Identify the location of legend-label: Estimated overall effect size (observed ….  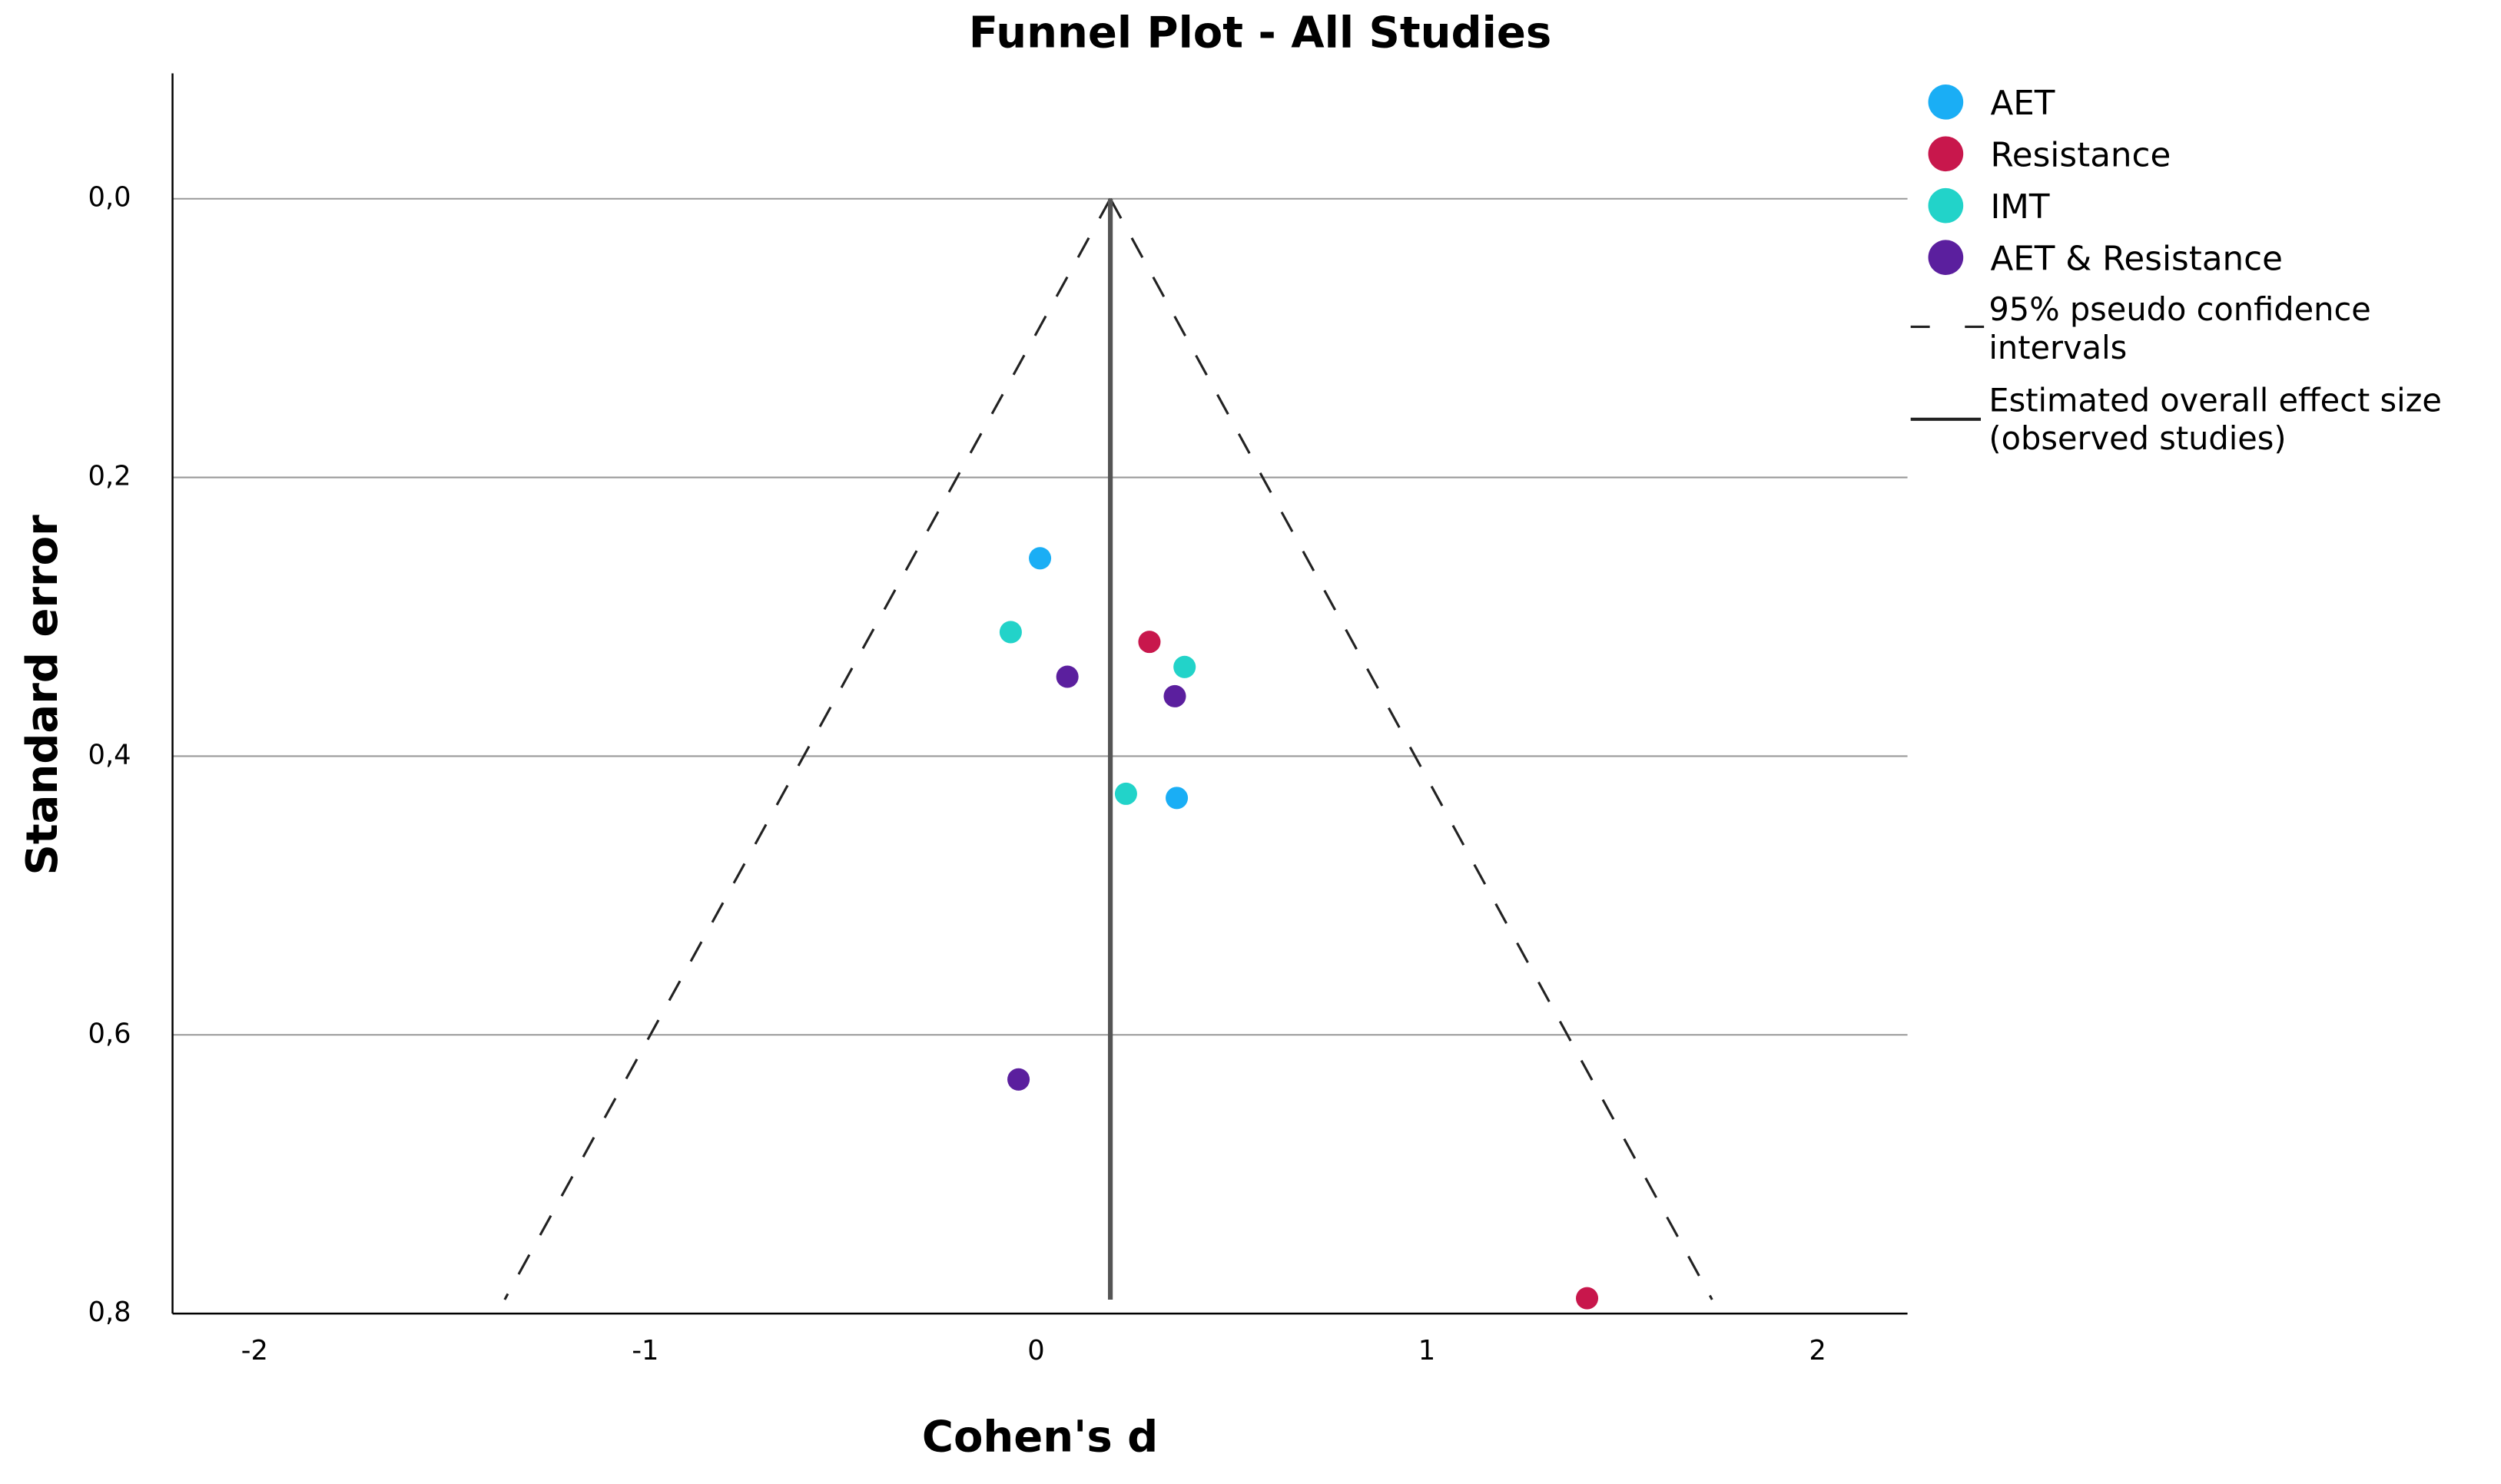
(2215, 419).